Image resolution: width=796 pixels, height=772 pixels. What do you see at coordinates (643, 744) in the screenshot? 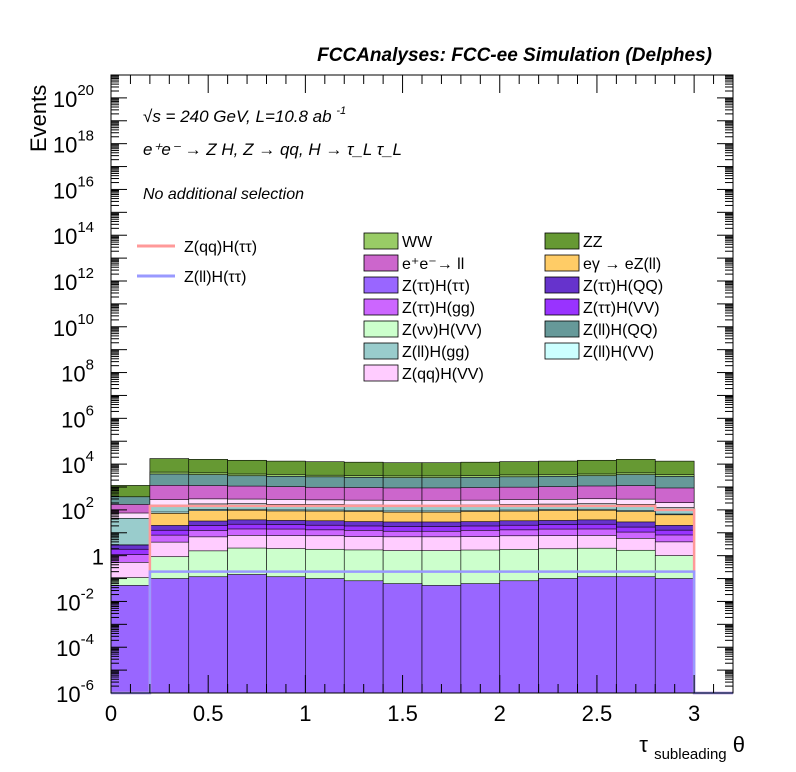
I see `x-axis-label-main: τ` at bounding box center [643, 744].